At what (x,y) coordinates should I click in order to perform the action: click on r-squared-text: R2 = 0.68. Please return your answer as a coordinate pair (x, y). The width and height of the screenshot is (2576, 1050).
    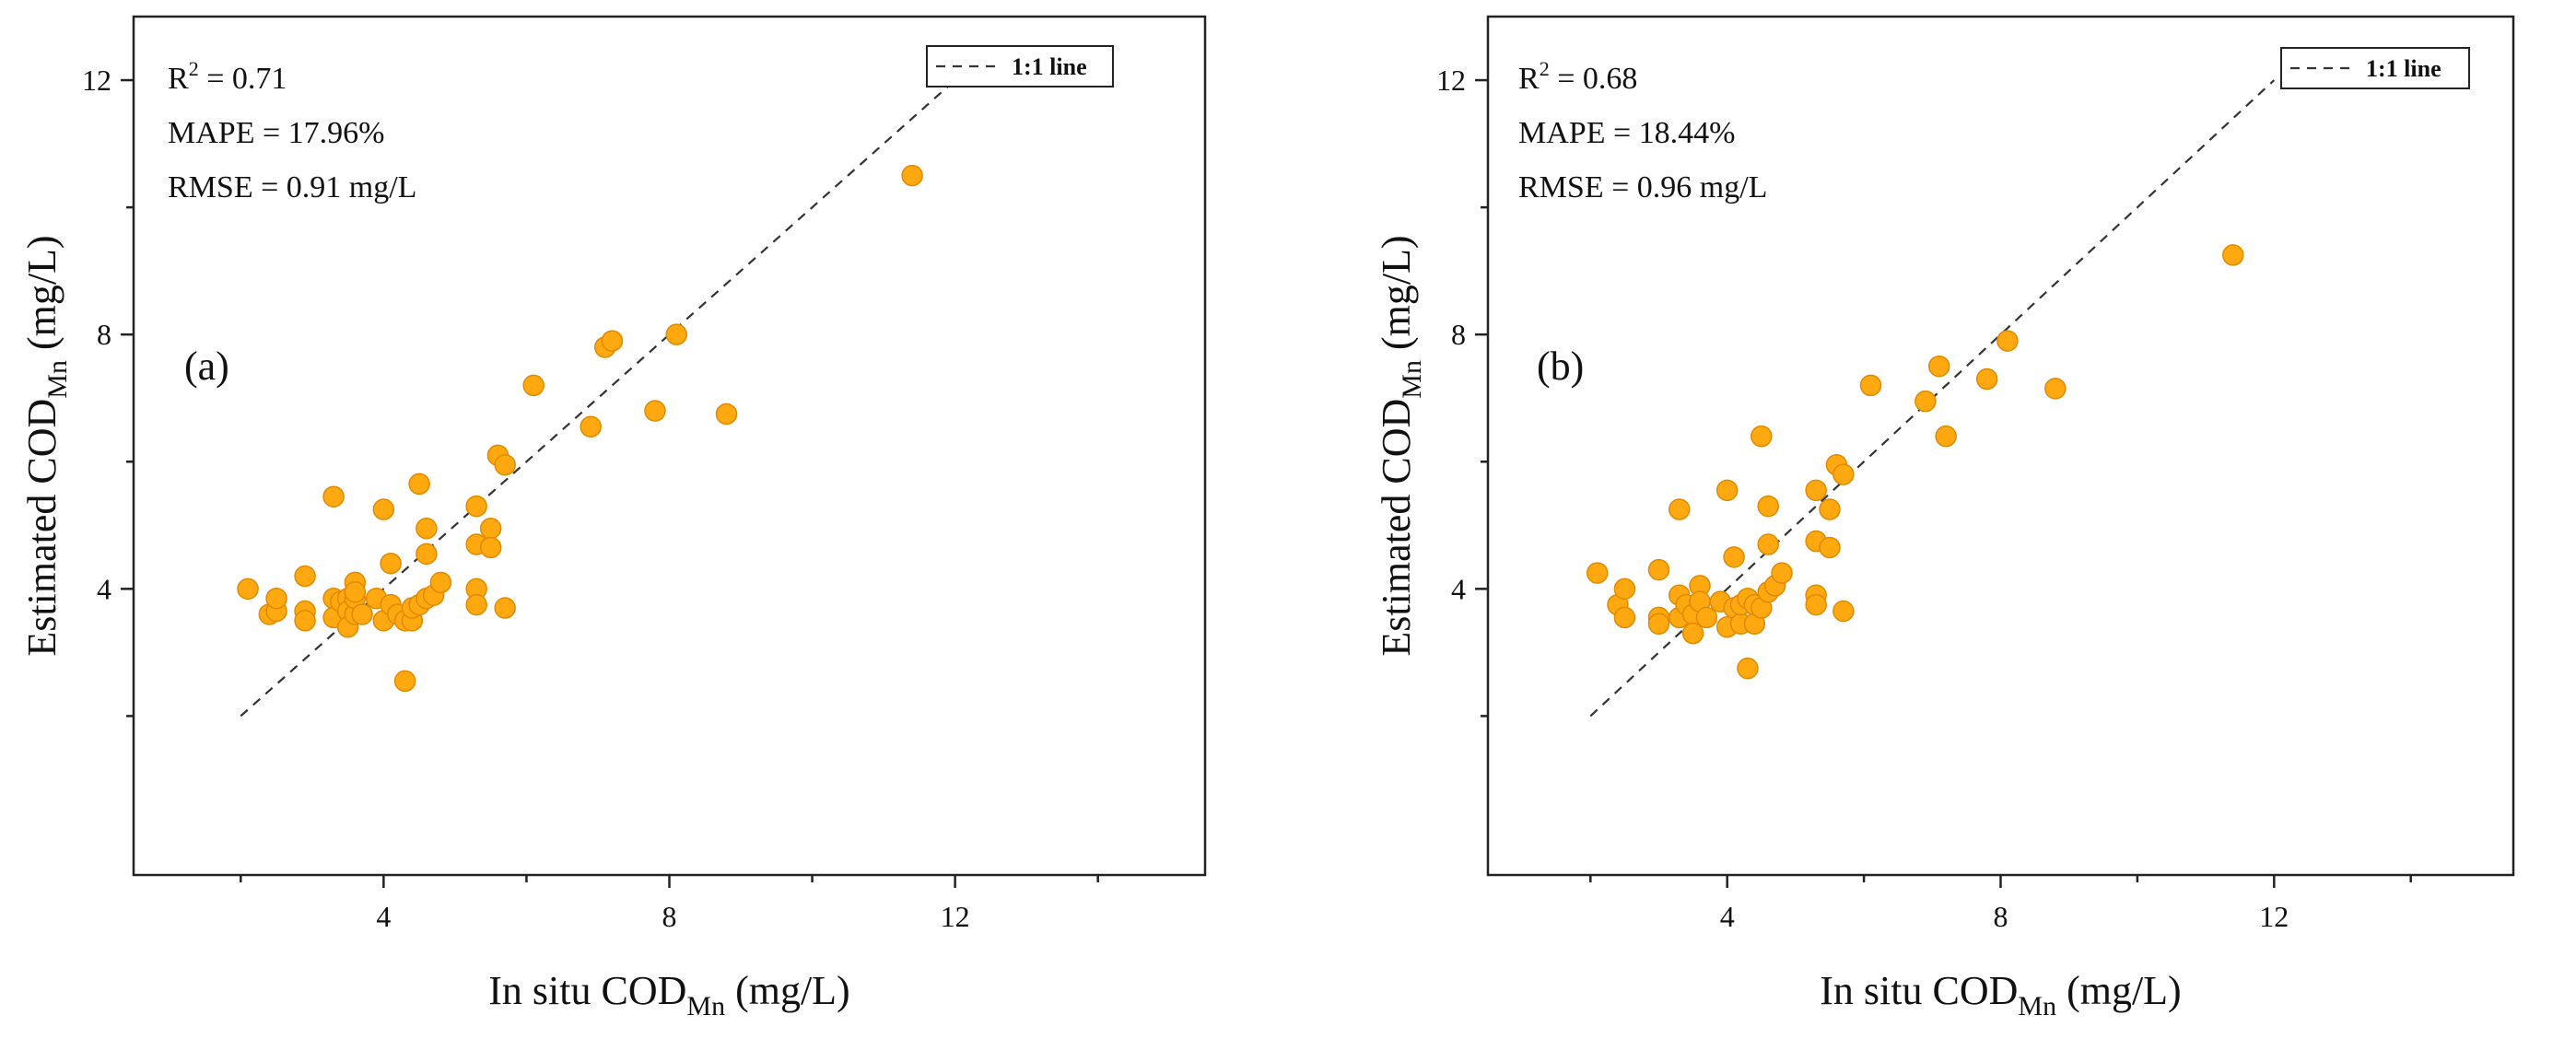
    Looking at the image, I should click on (1577, 76).